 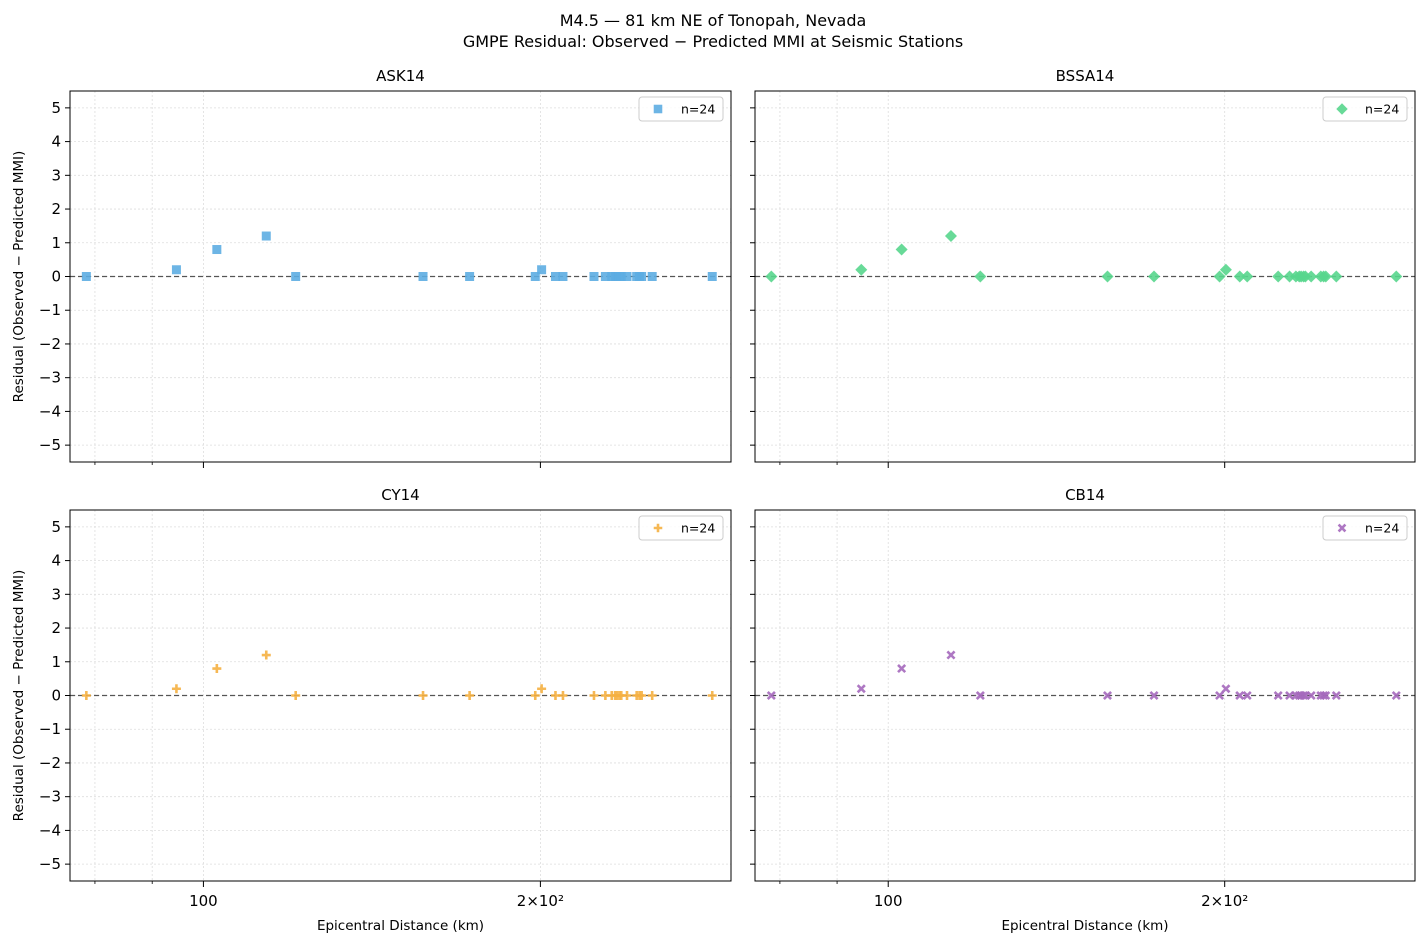 I want to click on y-tick-label: 4, so click(x=56, y=561).